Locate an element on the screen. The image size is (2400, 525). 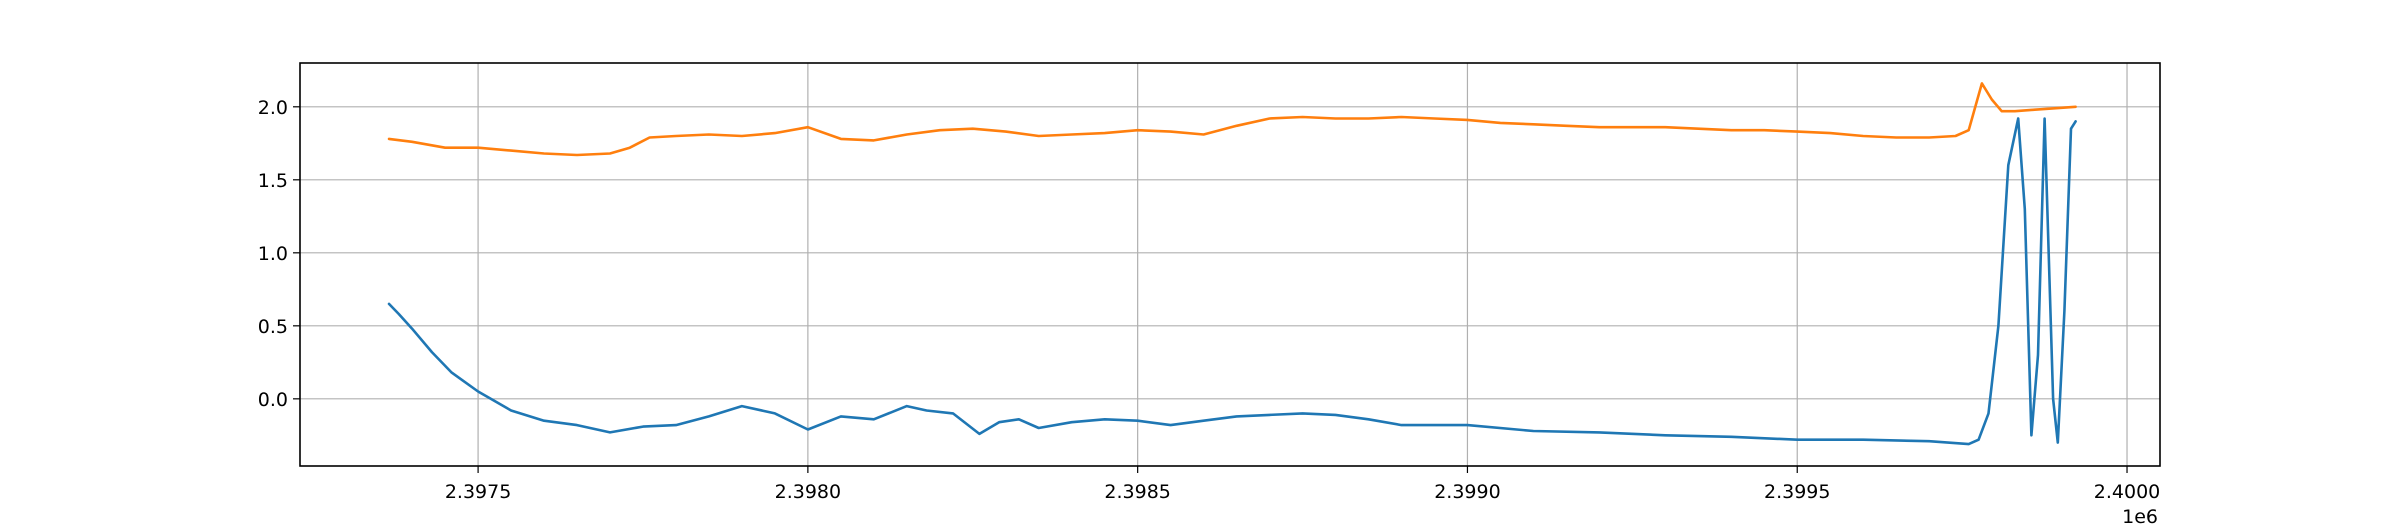
x-tick-label: 2.4000 is located at coordinates (2127, 492).